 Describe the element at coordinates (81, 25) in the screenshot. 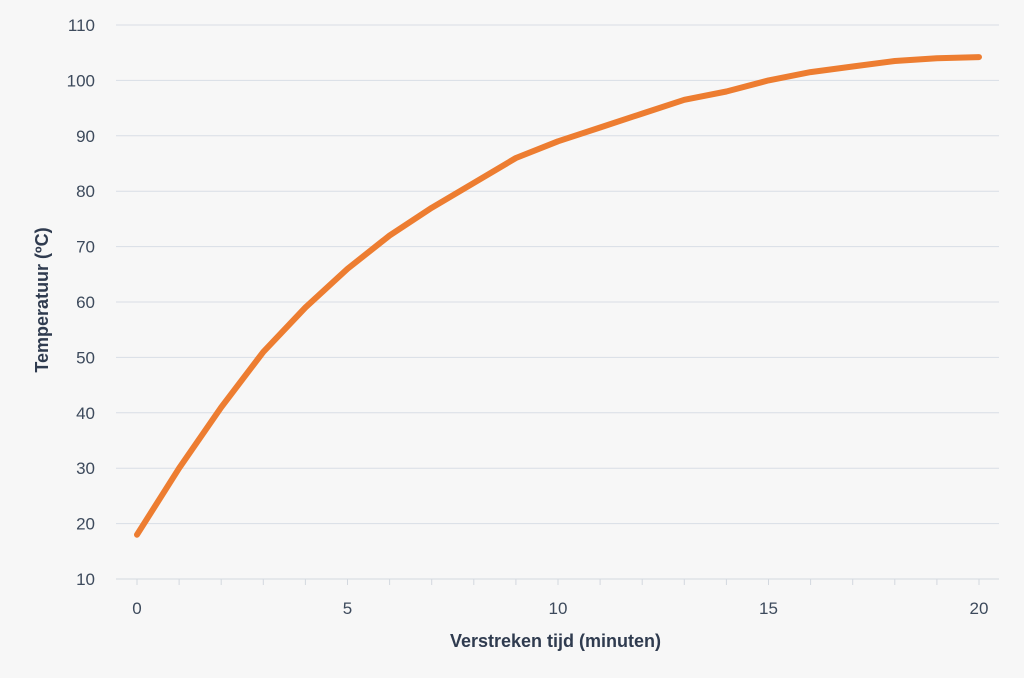

I see `y-tick-label-110: 110` at that location.